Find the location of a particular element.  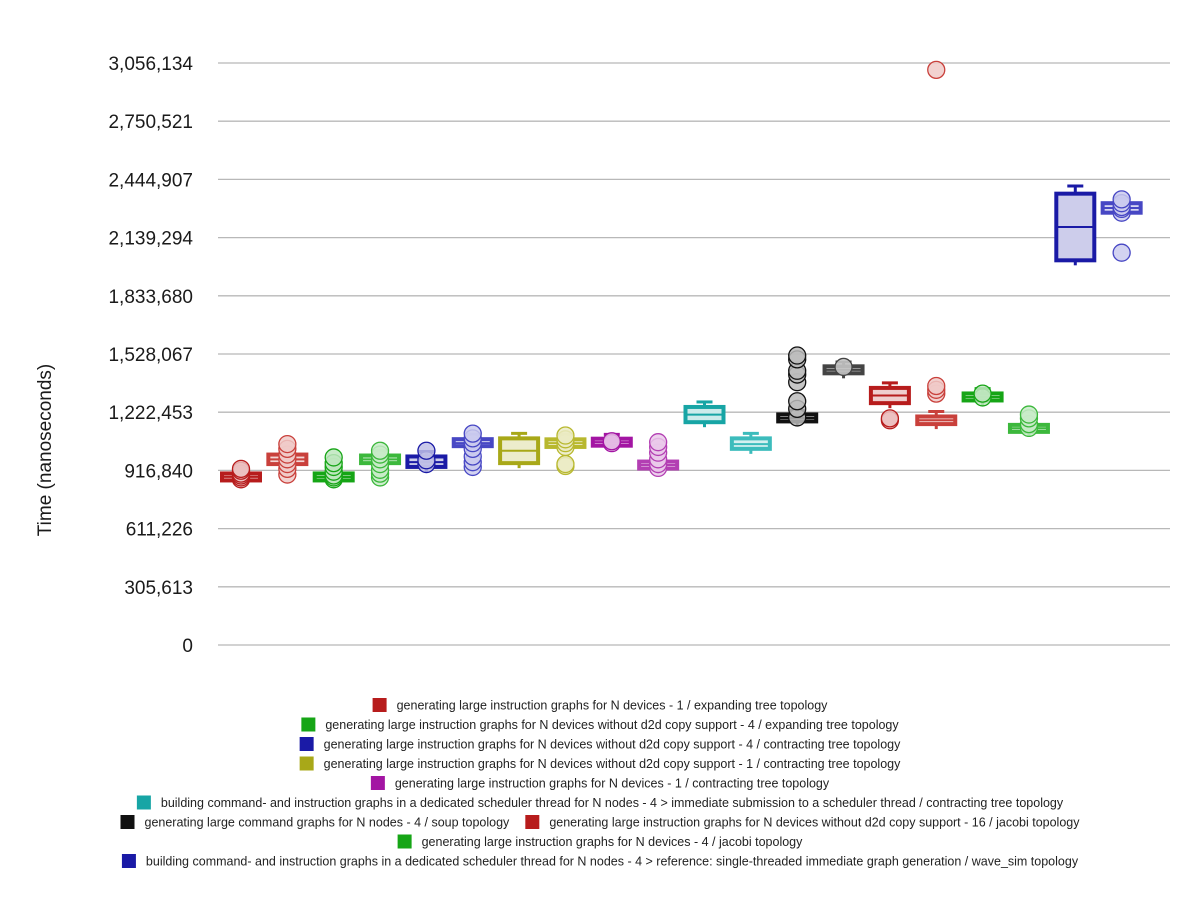

y-tick-label: 2,444,907 is located at coordinates (150, 180).